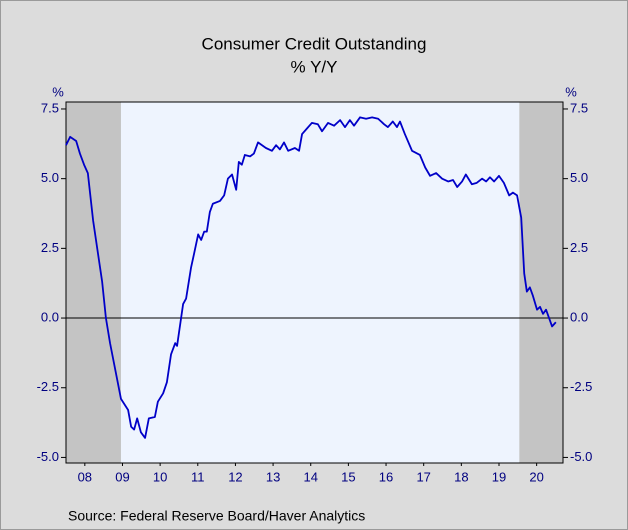 This screenshot has width=628, height=530. I want to click on x-tick-label: 12, so click(235, 476).